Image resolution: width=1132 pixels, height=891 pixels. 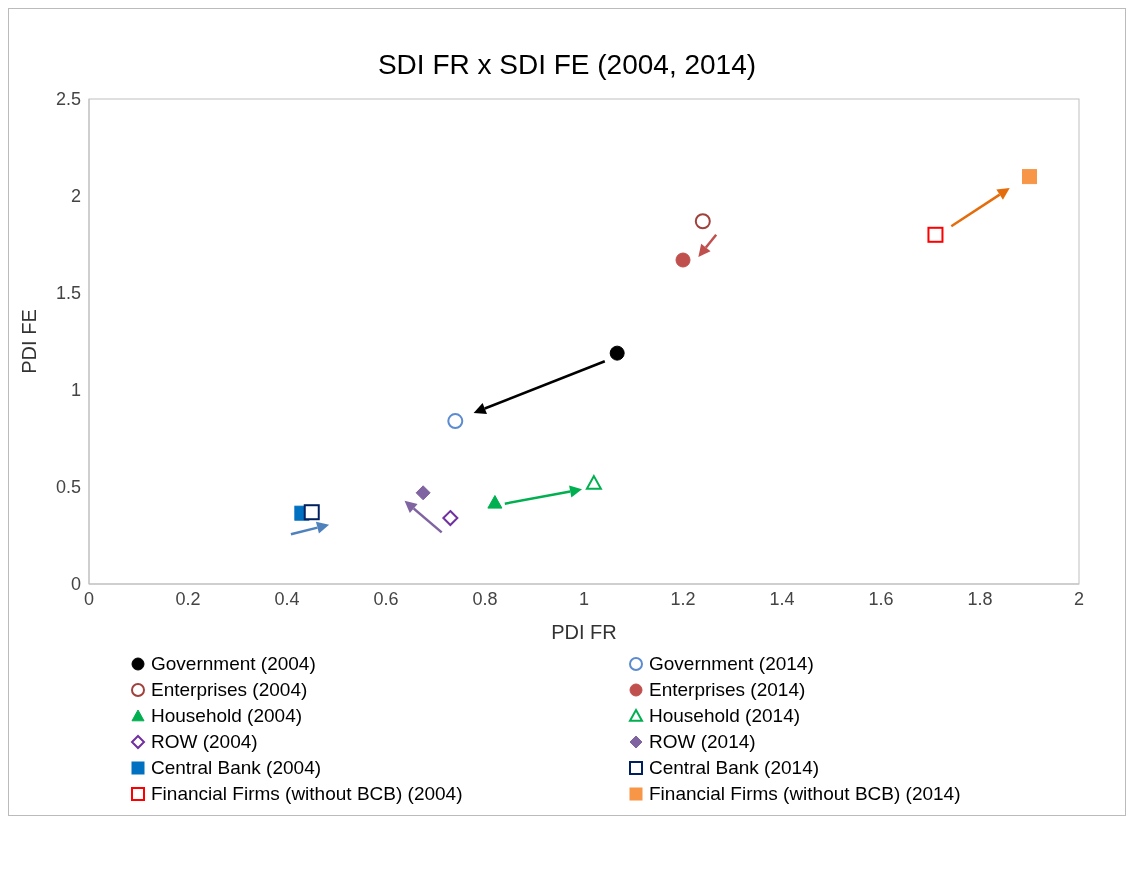 I want to click on x-tick-label: 1.2, so click(x=683, y=598).